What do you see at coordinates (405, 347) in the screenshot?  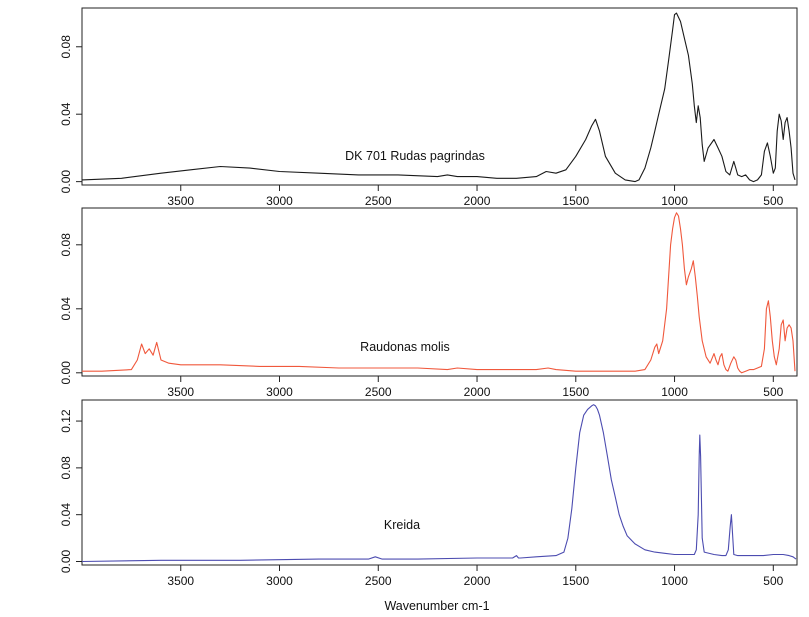 I see `sample-label-raudonas-molis: Raudonas molis` at bounding box center [405, 347].